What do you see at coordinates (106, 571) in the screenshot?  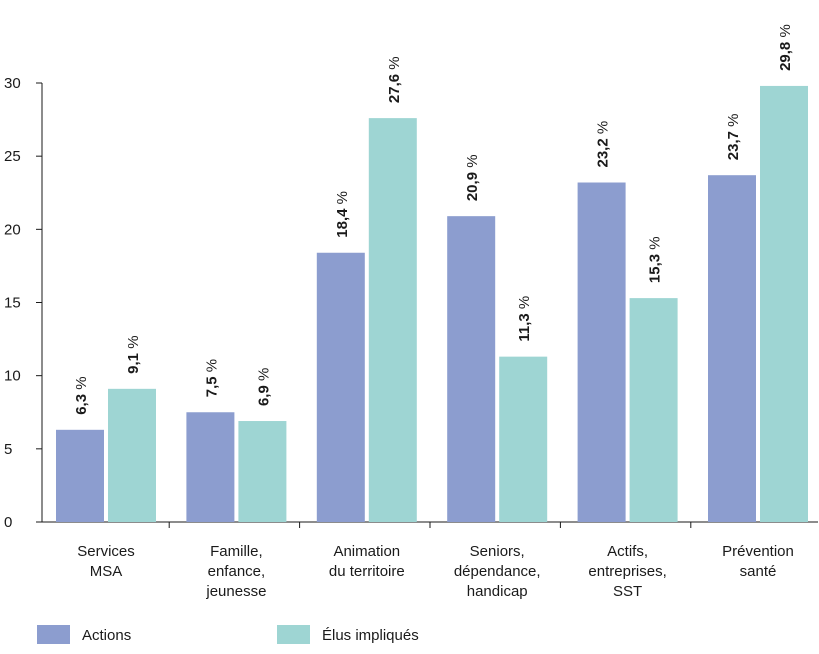 I see `category-label-line: MSA` at bounding box center [106, 571].